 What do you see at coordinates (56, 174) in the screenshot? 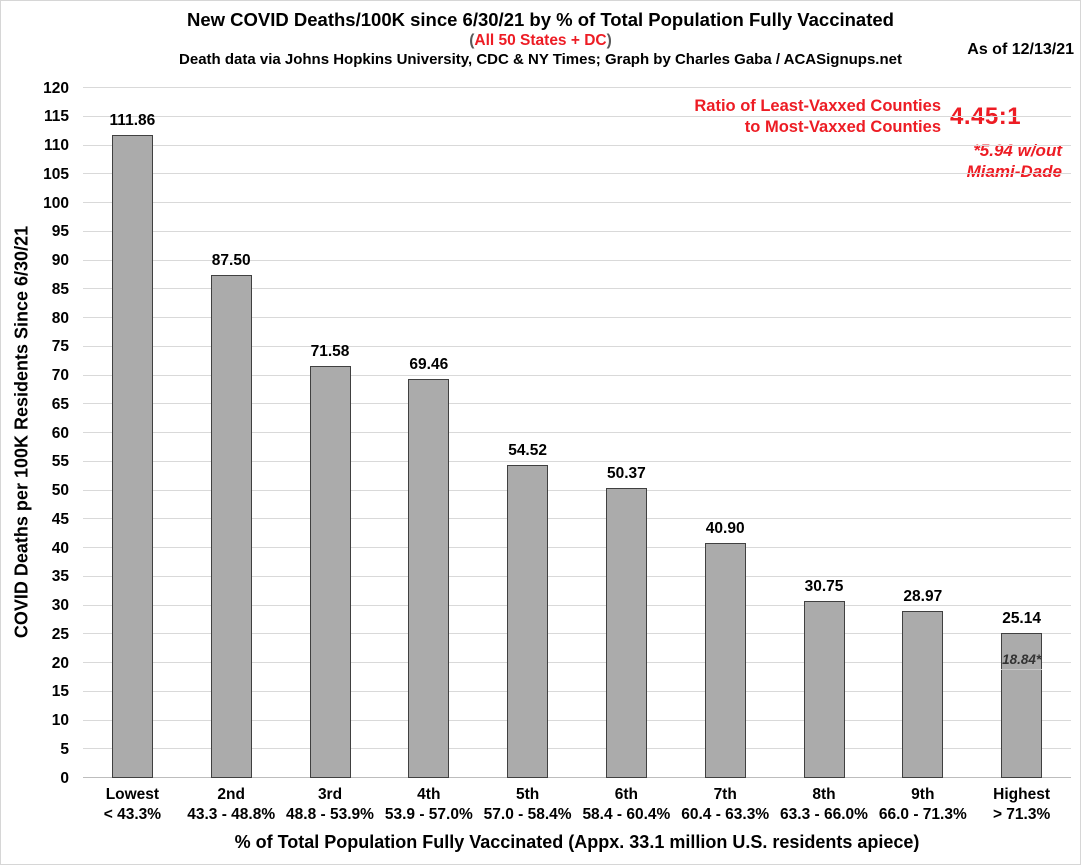
I see `y-tick-label: 105` at bounding box center [56, 174].